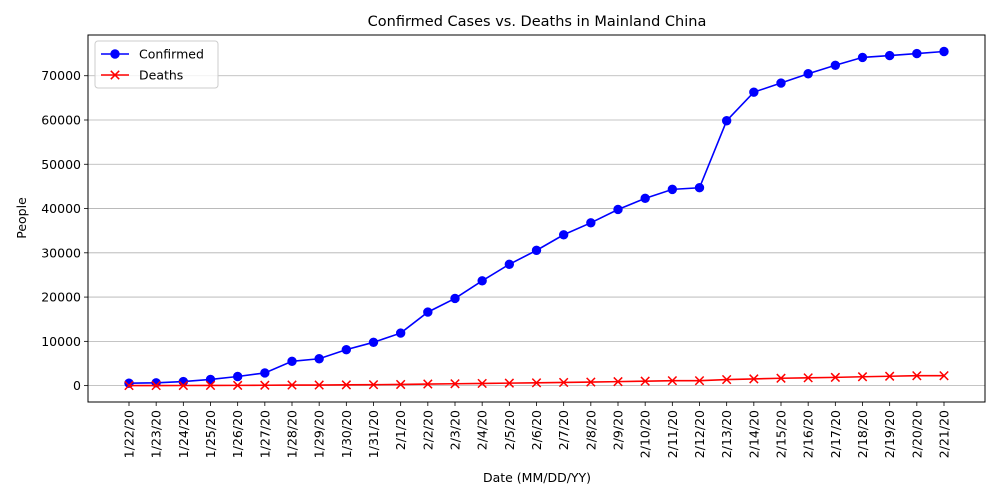  Describe the element at coordinates (61, 208) in the screenshot. I see `y-tick-label: 40000` at that location.